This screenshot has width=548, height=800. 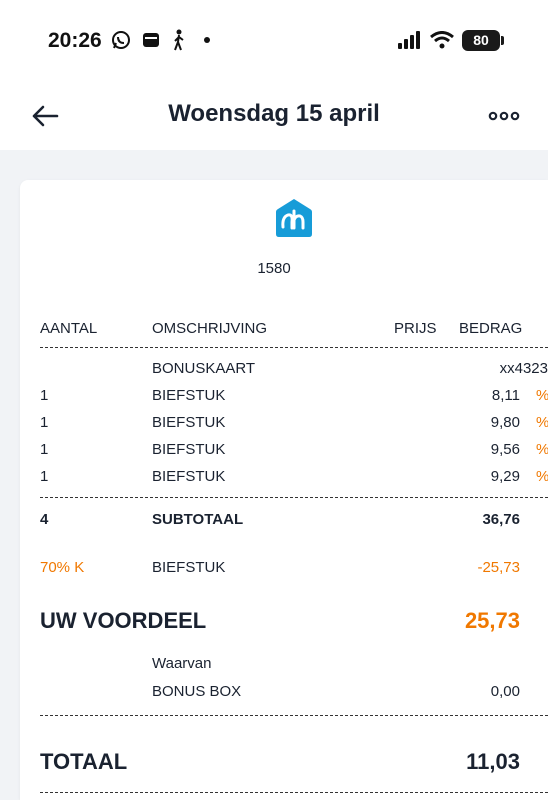 What do you see at coordinates (409, 40) in the screenshot?
I see `signal-icon` at bounding box center [409, 40].